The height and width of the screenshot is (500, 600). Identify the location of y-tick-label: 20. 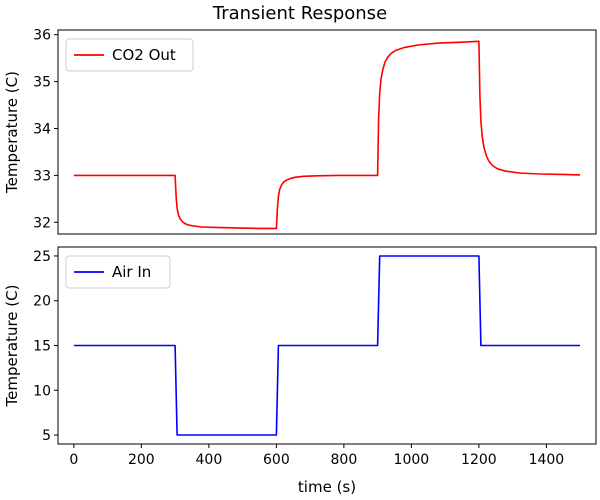
(42, 302).